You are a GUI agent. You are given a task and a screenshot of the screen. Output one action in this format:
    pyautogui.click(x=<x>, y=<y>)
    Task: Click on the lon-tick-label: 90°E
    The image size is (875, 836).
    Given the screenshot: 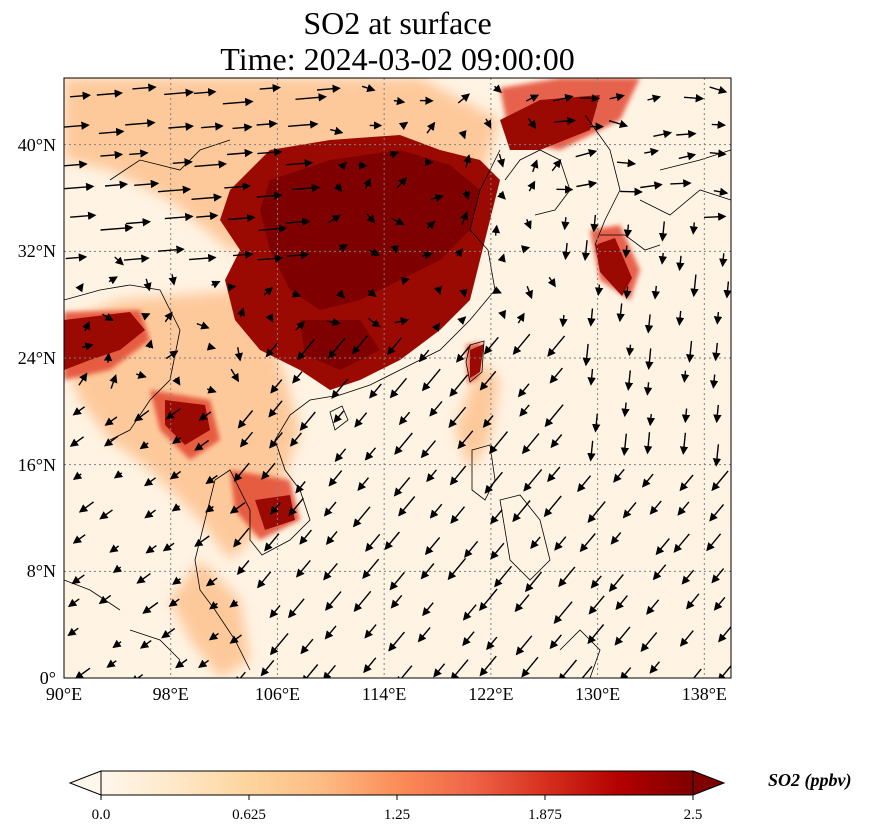 What is the action you would take?
    pyautogui.click(x=64, y=694)
    